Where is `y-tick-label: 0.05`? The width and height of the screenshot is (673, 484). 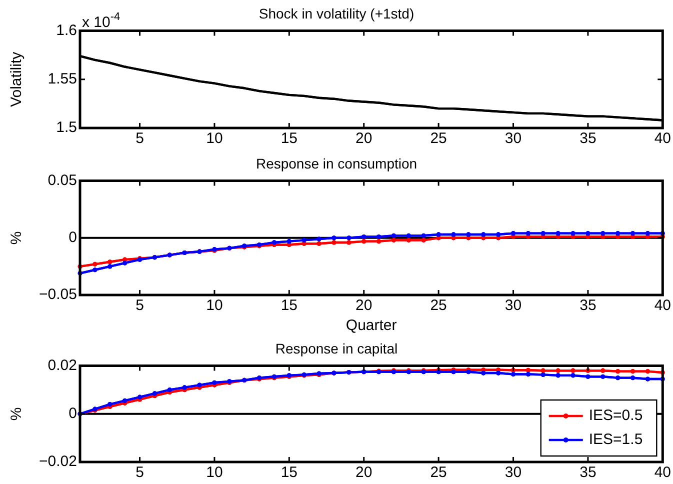 y-tick-label: 0.05 is located at coordinates (62, 180).